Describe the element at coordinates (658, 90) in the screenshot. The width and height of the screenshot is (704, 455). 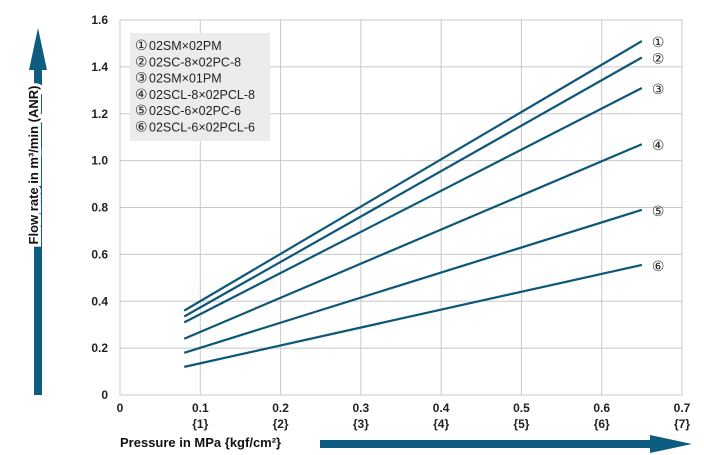
I see `series-end-marker: ③` at that location.